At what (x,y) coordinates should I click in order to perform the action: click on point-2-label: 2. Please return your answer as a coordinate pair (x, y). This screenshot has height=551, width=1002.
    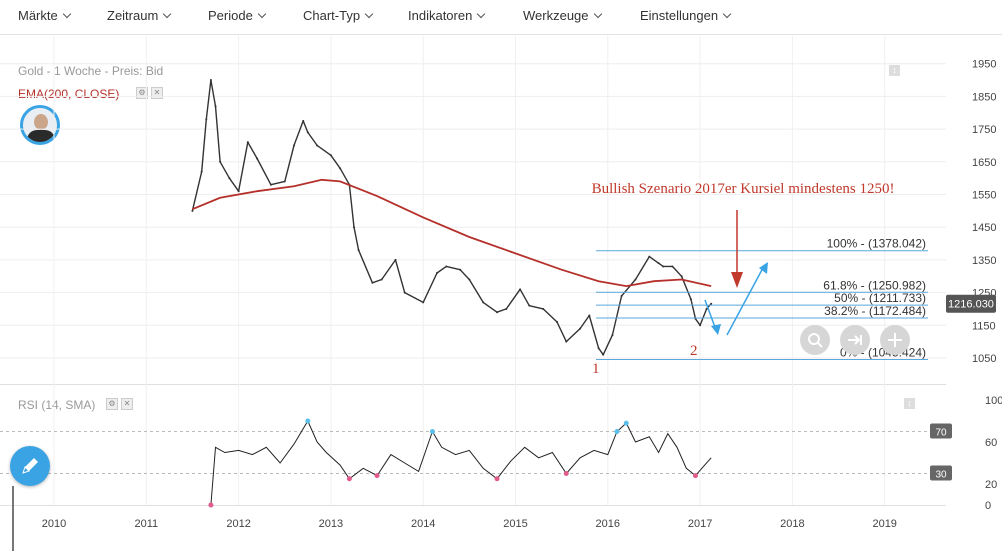
    Looking at the image, I should click on (694, 351).